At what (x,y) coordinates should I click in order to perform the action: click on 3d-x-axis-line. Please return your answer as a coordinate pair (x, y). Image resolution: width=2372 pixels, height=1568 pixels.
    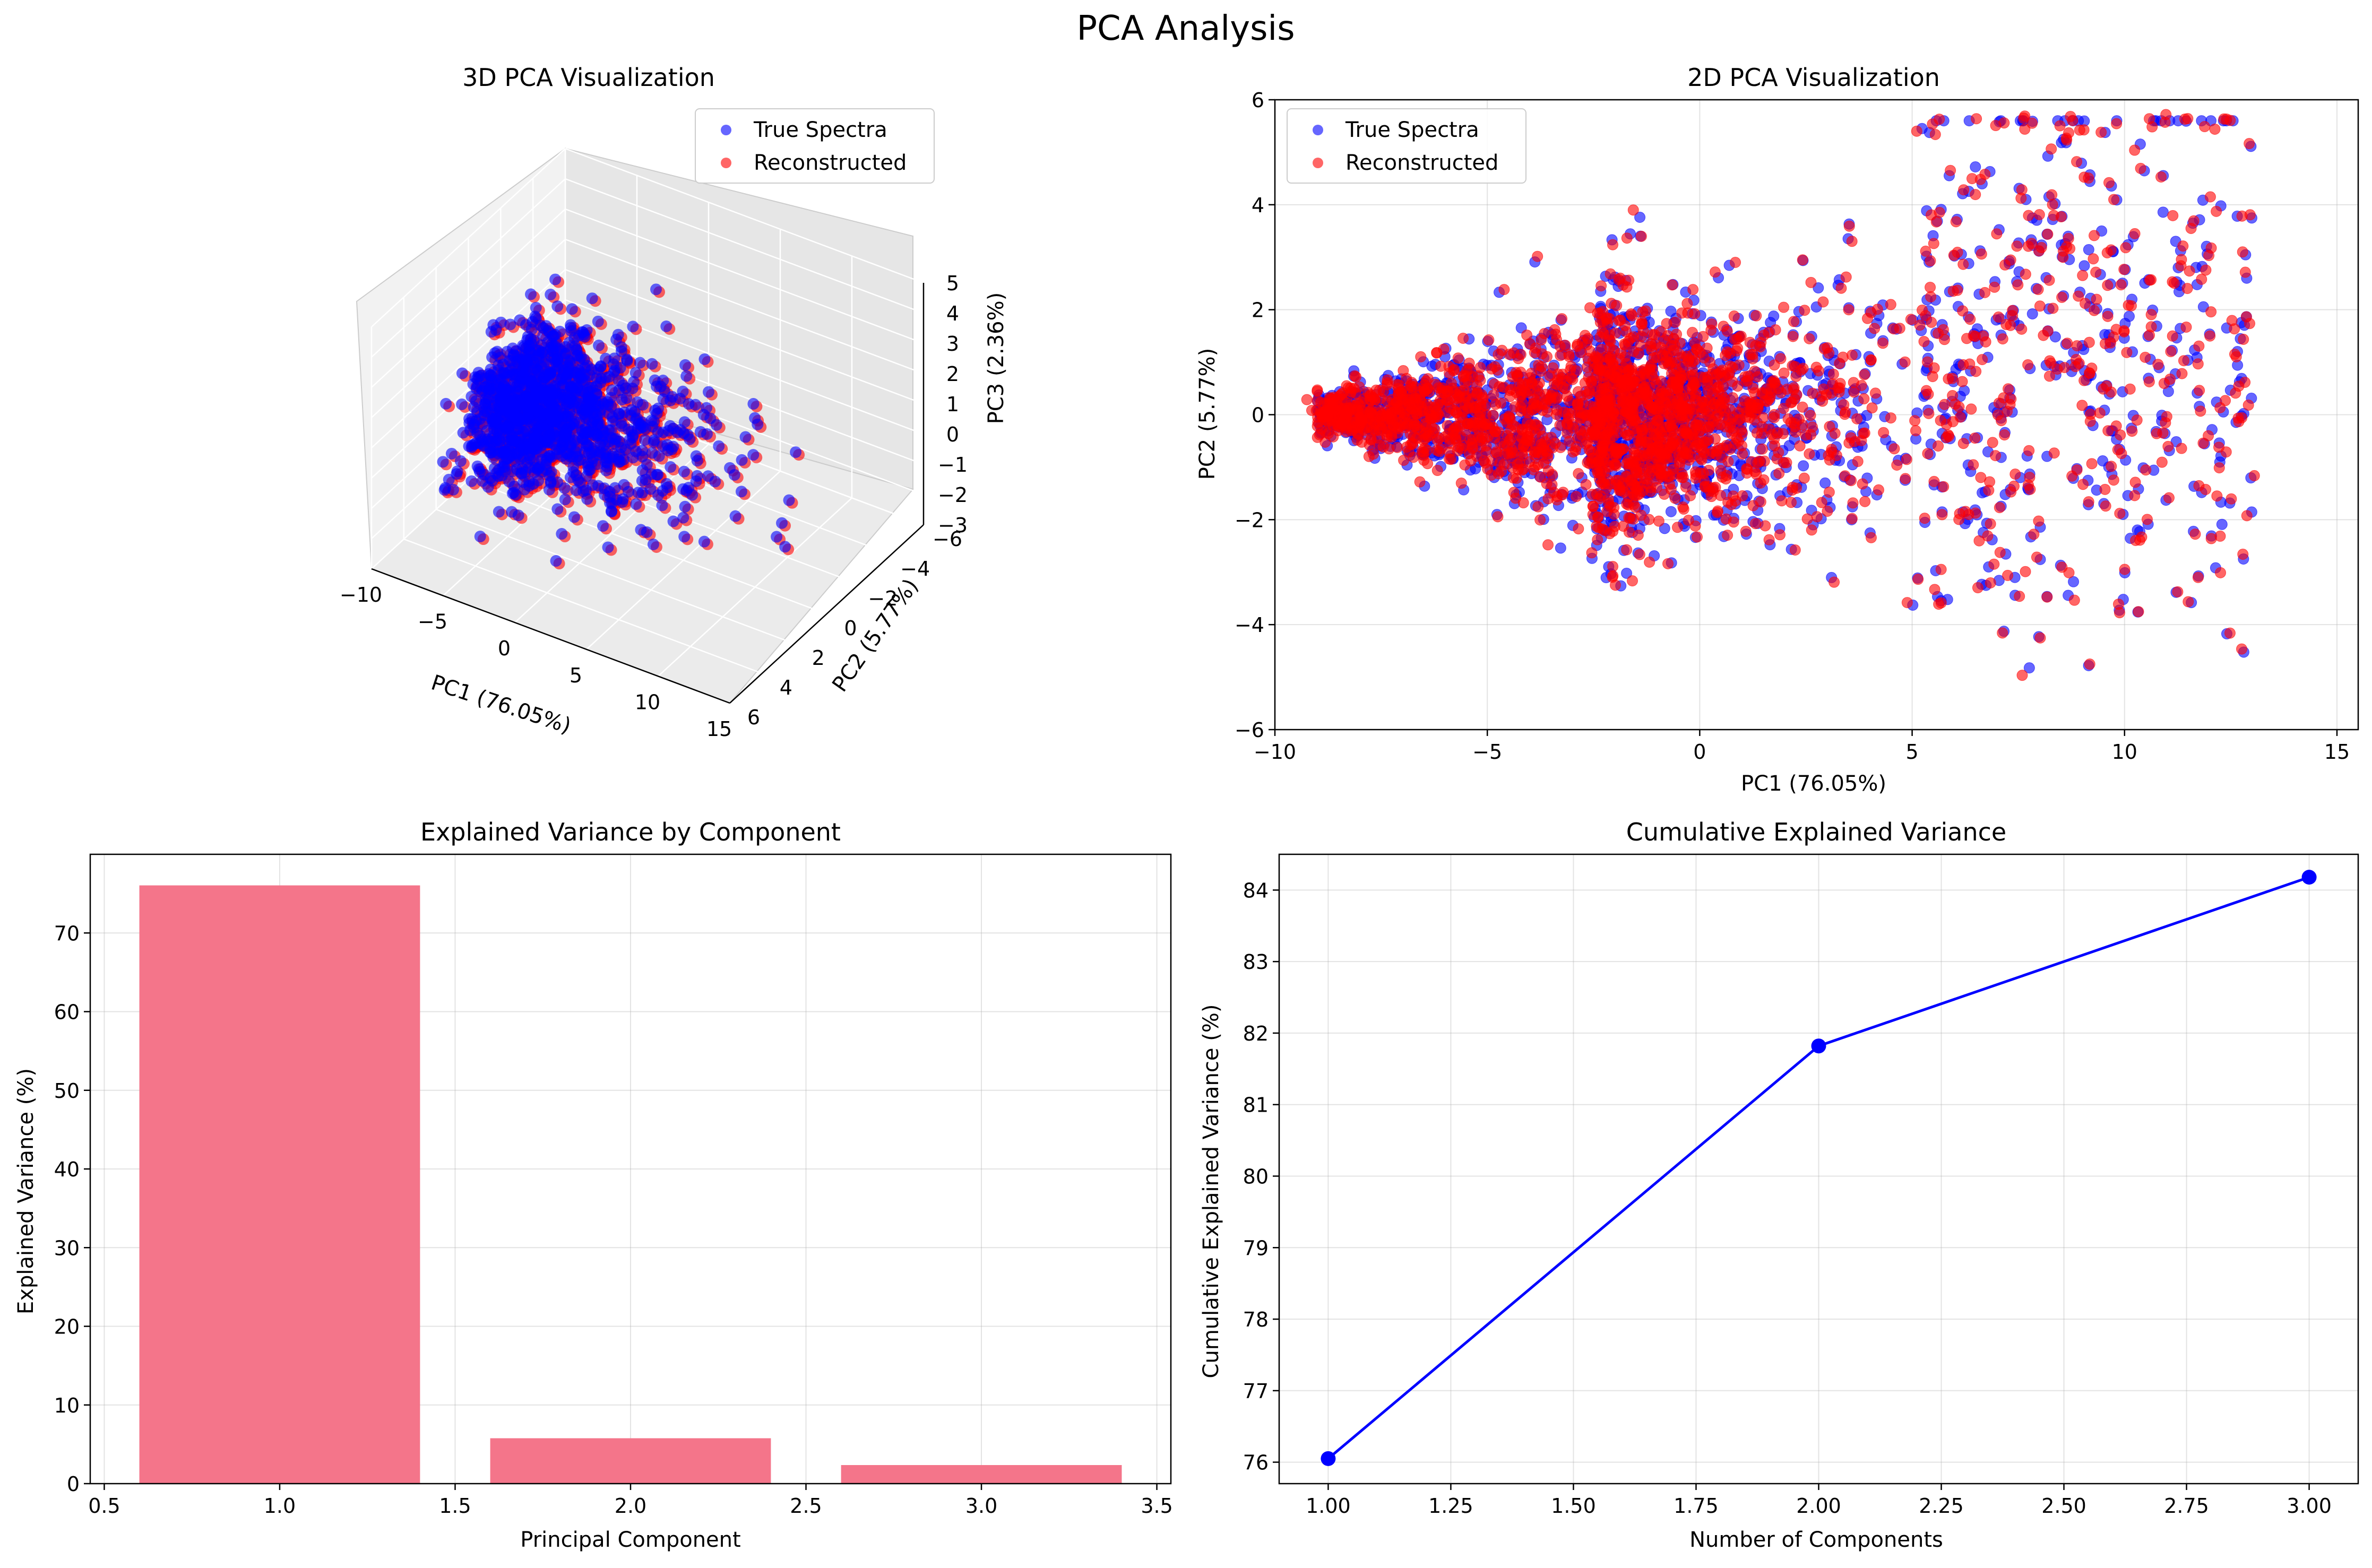
    Looking at the image, I should click on (550, 636).